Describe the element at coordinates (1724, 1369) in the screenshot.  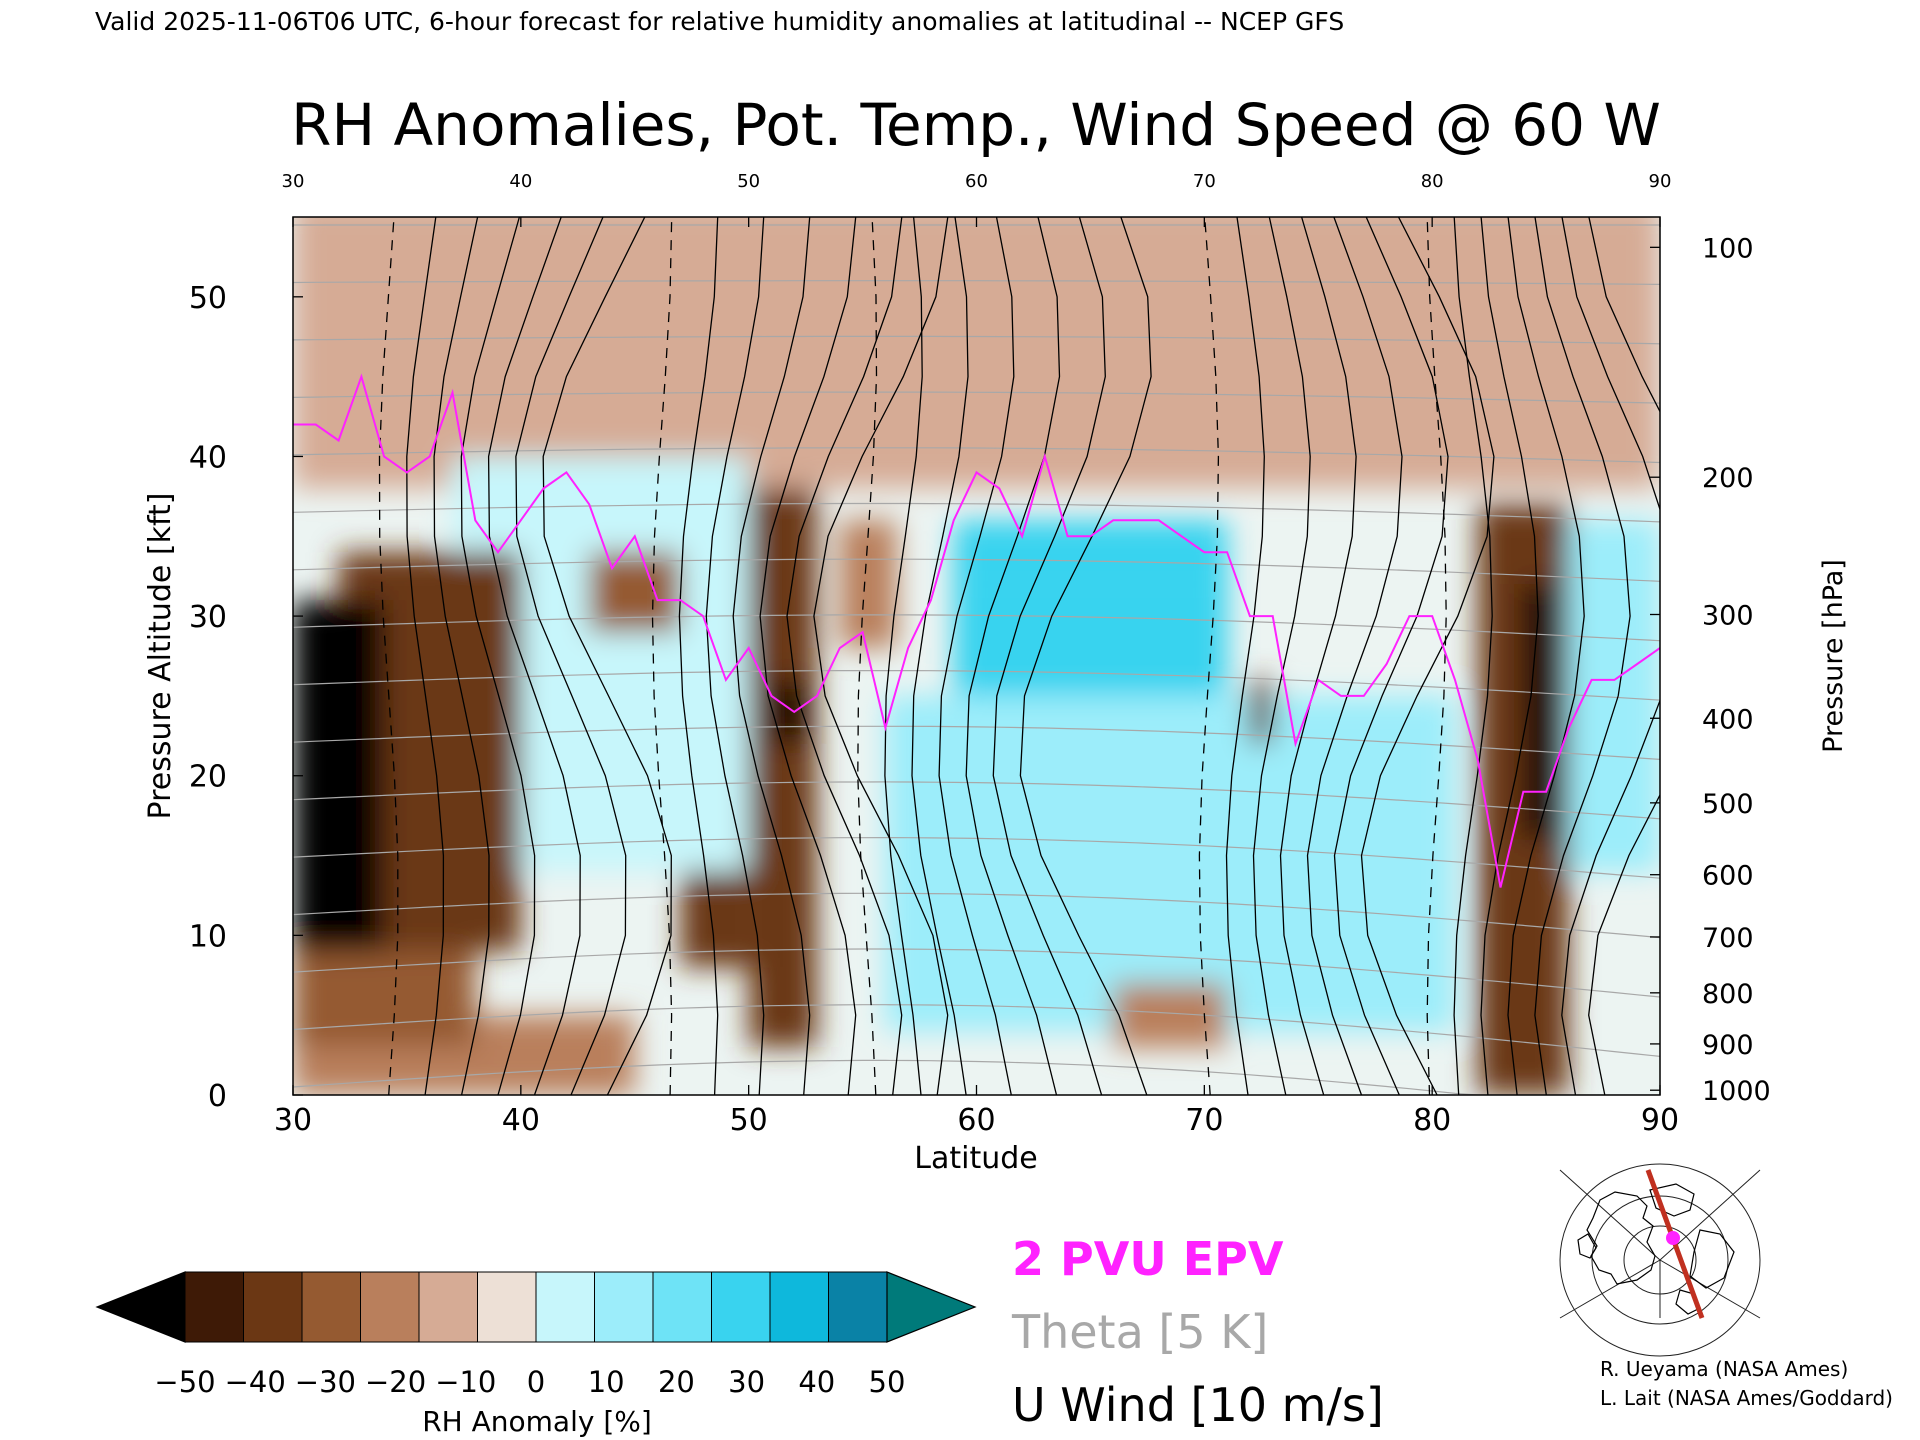
I see `credit-line-1: R. Ueyama (NASA Ames)` at that location.